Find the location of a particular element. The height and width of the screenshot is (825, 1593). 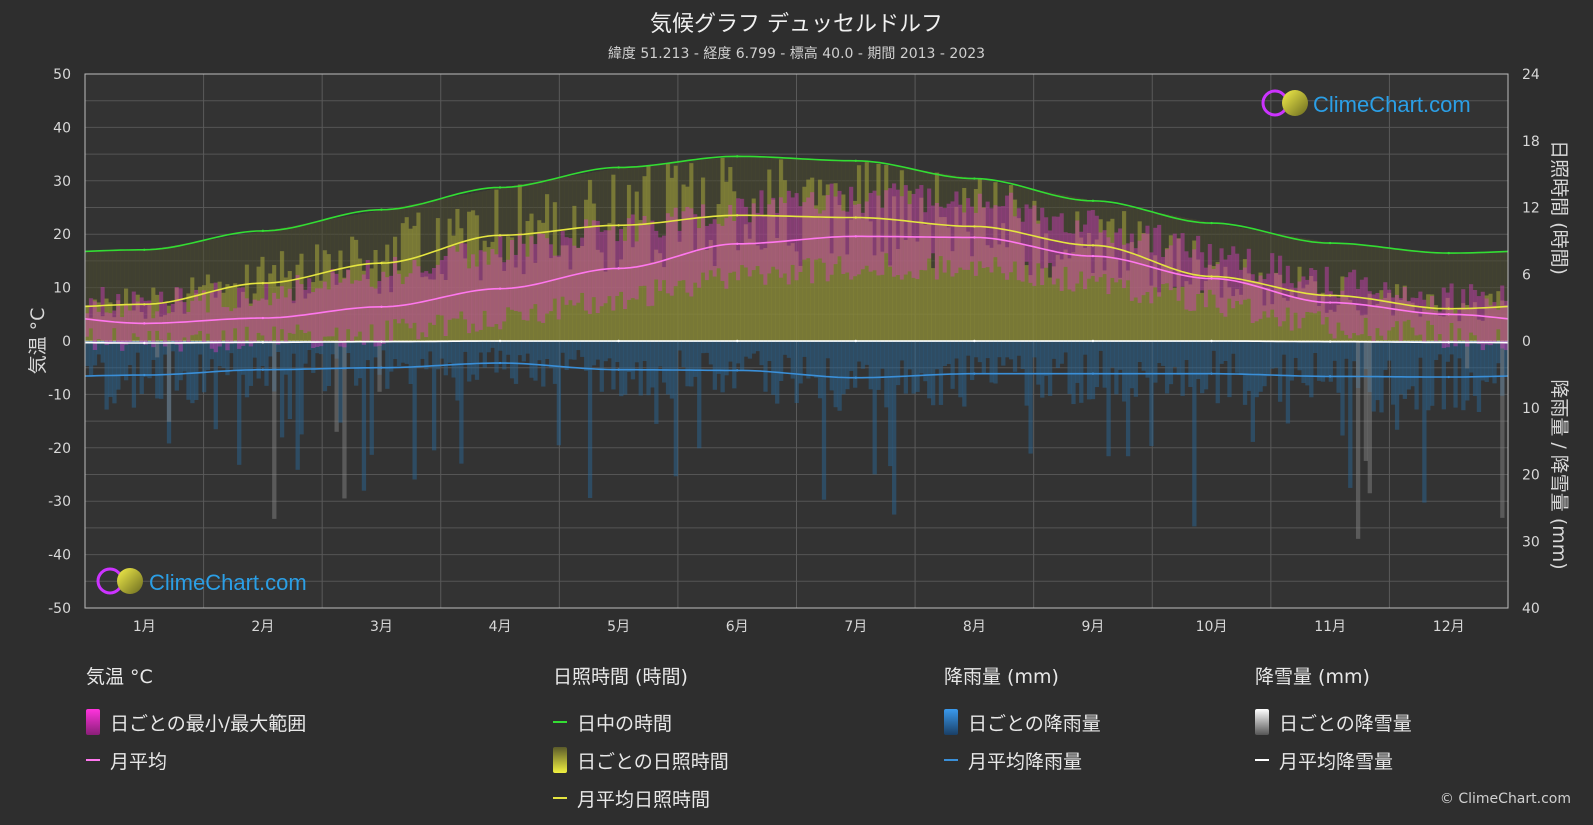

brand-logo-top-text: ClimeChart.com is located at coordinates (1392, 104).